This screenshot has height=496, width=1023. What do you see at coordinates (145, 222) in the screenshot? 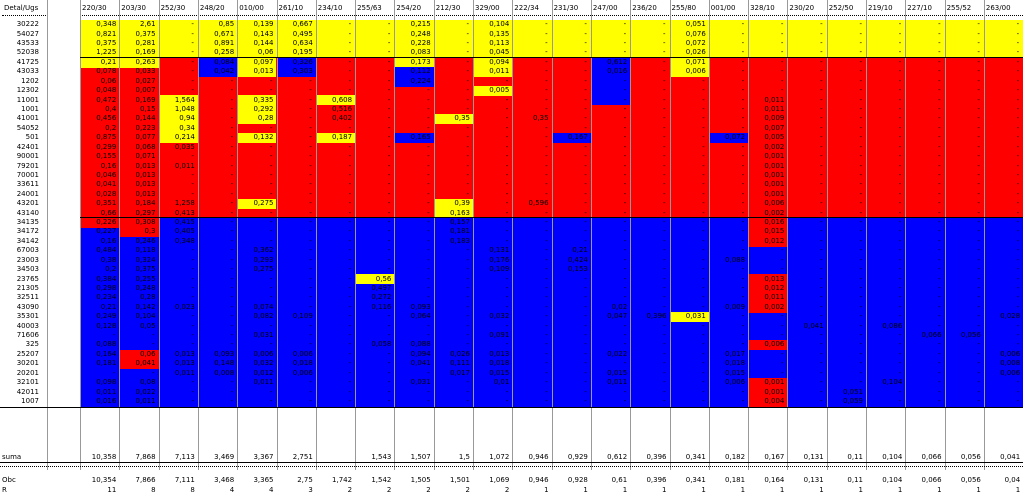
I see `table-cell: 0,308` at bounding box center [145, 222].